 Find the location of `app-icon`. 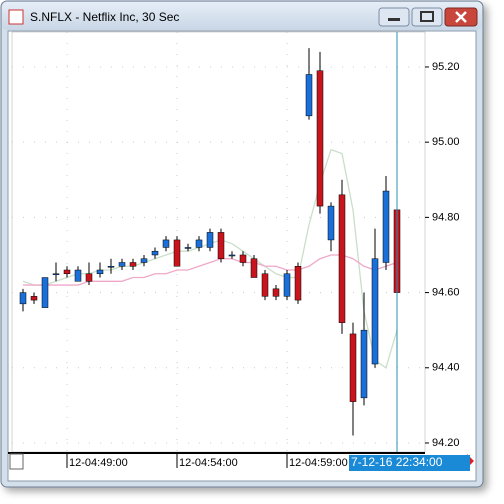

app-icon is located at coordinates (16, 17).